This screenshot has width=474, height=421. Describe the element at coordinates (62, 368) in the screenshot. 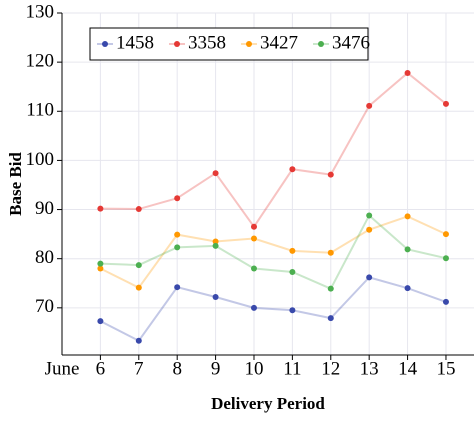

I see `x-prefix-label: June` at that location.